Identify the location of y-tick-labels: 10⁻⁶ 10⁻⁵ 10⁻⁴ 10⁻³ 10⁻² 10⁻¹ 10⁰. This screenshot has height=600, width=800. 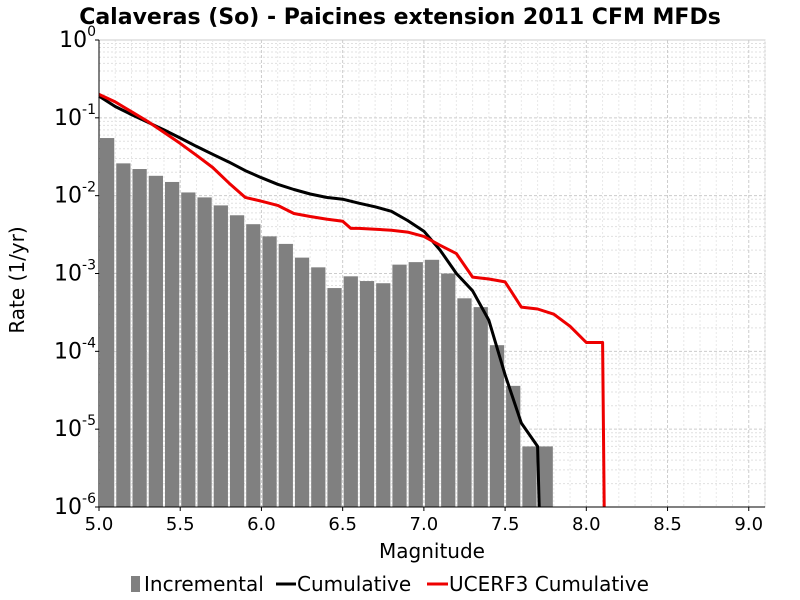
(76, 272).